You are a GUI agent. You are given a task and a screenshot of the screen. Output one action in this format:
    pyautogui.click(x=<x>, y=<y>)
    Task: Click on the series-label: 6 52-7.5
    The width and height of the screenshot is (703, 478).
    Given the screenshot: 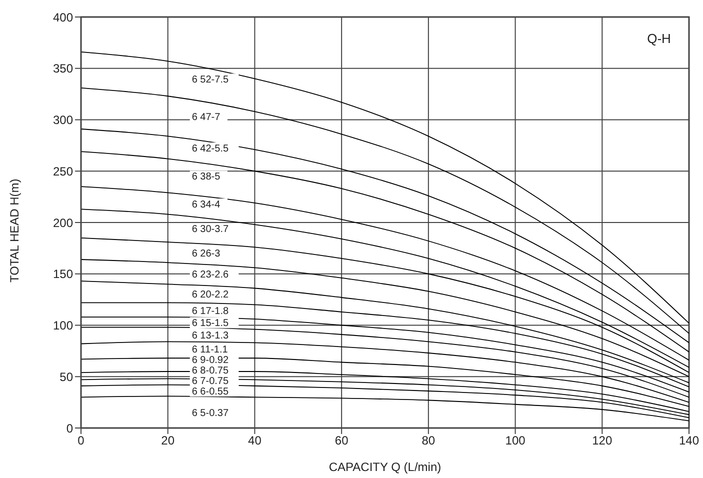 What is the action you would take?
    pyautogui.click(x=210, y=80)
    